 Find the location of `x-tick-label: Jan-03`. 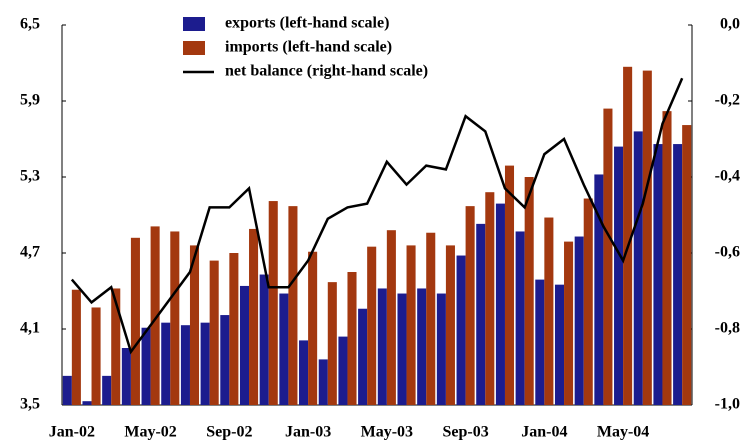

x-tick-label: Jan-03 is located at coordinates (308, 432).